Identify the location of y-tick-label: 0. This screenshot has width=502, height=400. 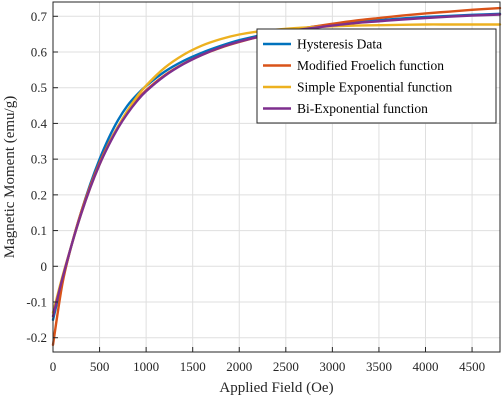
(44, 266).